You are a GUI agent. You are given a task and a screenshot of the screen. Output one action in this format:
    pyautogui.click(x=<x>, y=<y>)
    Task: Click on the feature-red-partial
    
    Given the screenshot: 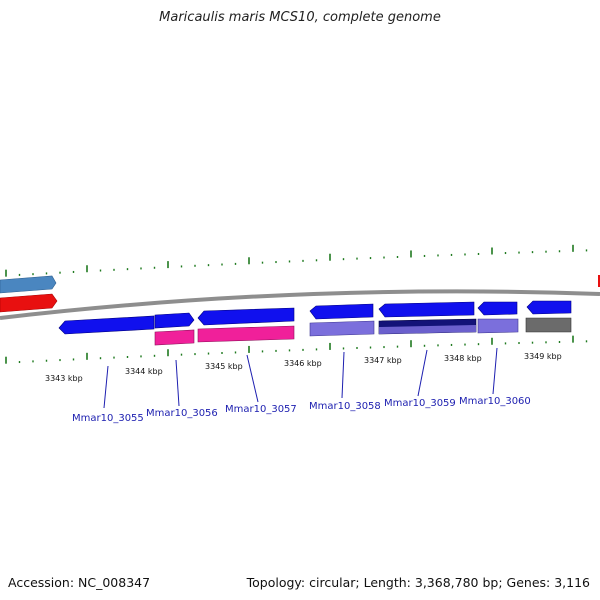 What is the action you would take?
    pyautogui.click(x=29, y=303)
    